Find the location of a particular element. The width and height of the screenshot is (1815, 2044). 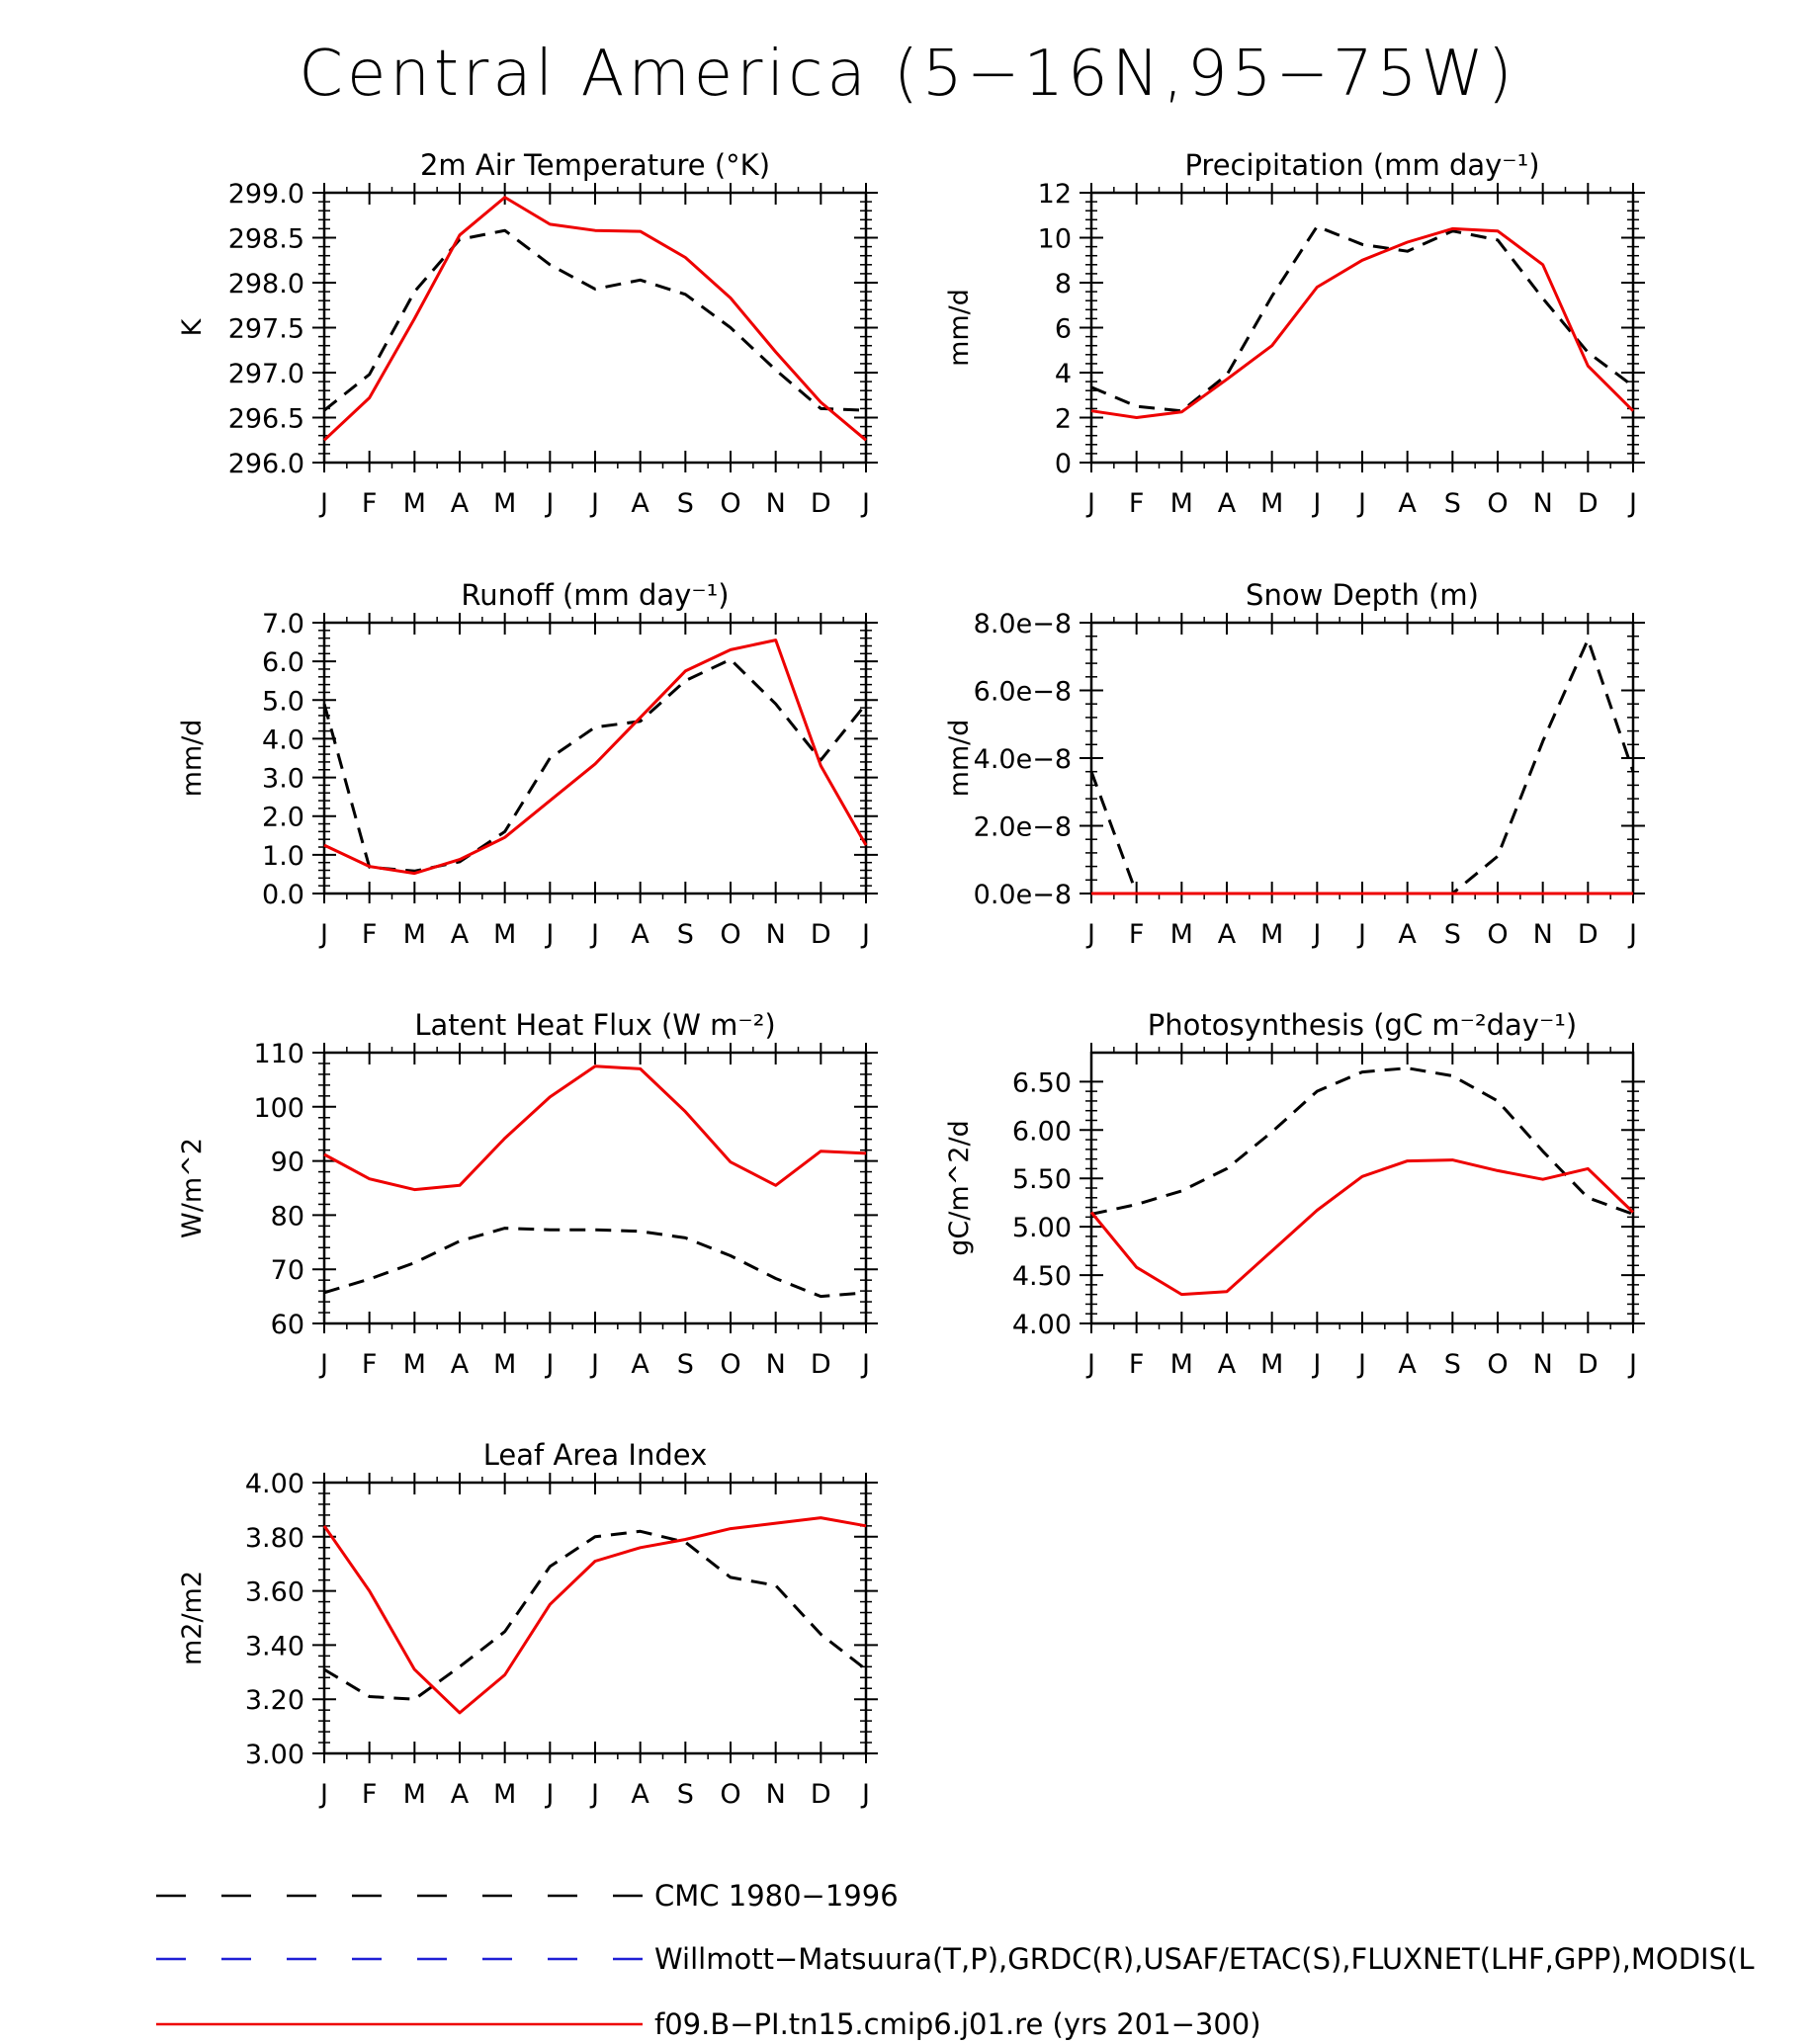

y-tick-label: 100 is located at coordinates (279, 1109).